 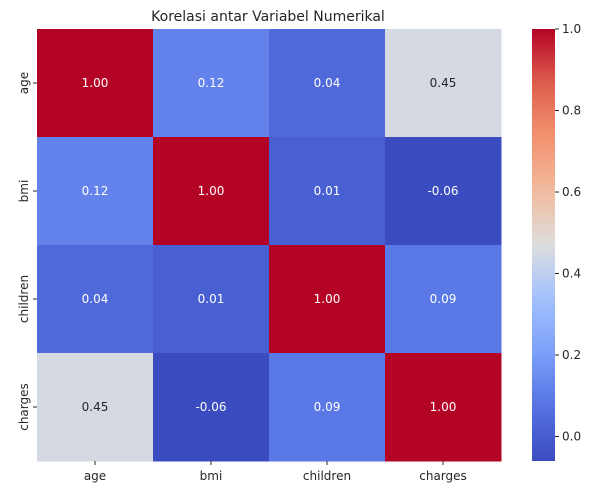 I want to click on heatmap-cell-bmi-children, so click(x=327, y=191).